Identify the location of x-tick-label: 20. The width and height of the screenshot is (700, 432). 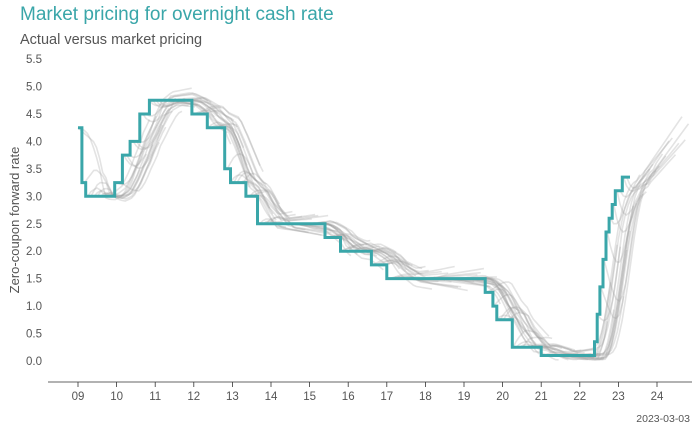
(502, 397).